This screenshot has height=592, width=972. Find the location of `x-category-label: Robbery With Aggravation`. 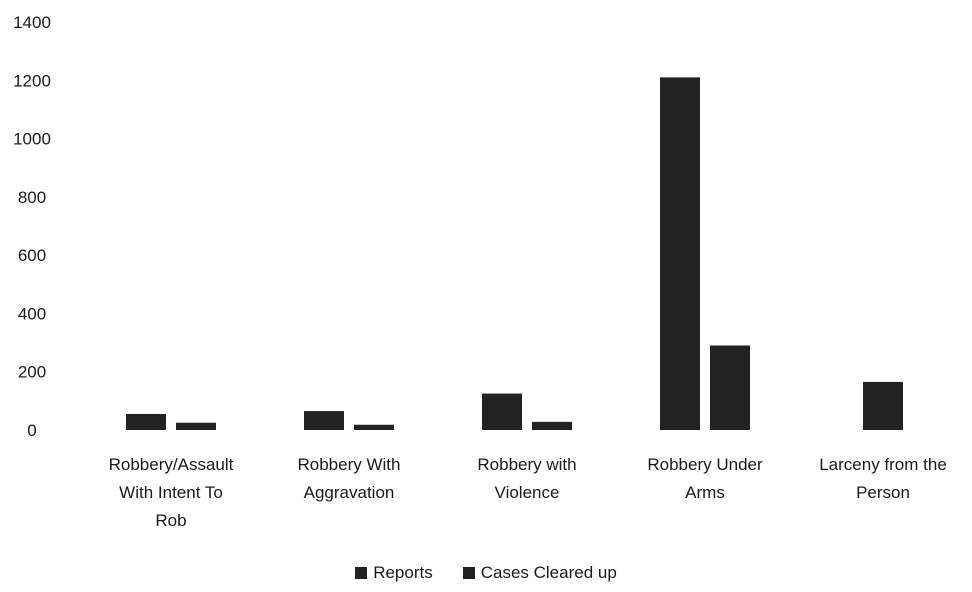

x-category-label: Robbery With Aggravation is located at coordinates (349, 478).